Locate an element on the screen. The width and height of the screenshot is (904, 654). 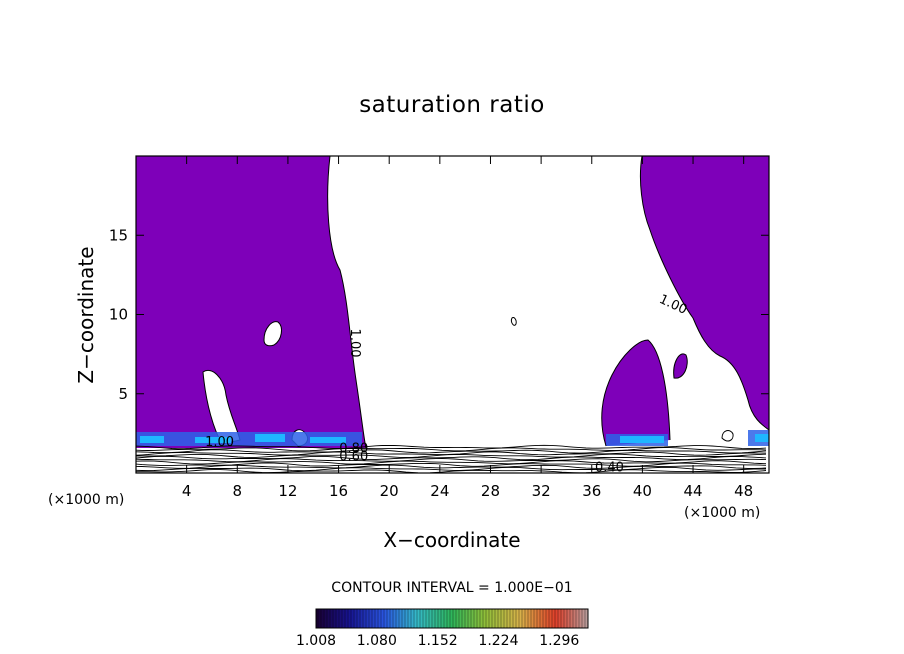
colorbar-label: 1.152 is located at coordinates (438, 641).